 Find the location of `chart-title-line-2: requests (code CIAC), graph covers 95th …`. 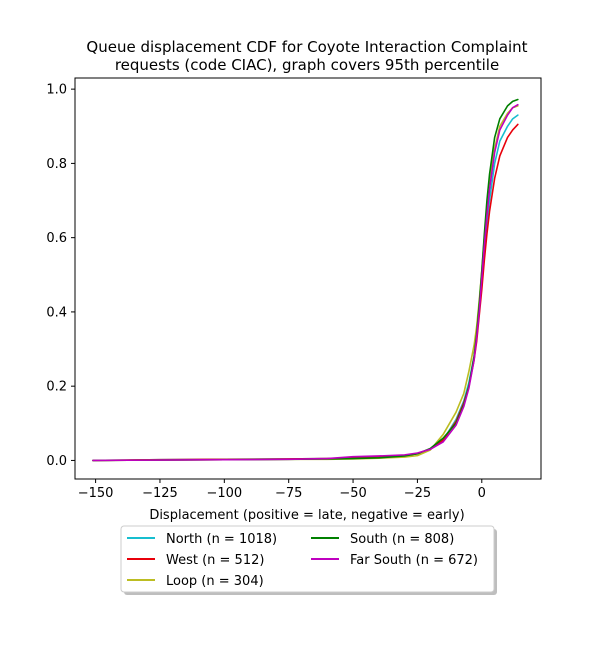

chart-title-line-2: requests (code CIAC), graph covers 95th … is located at coordinates (307, 65).